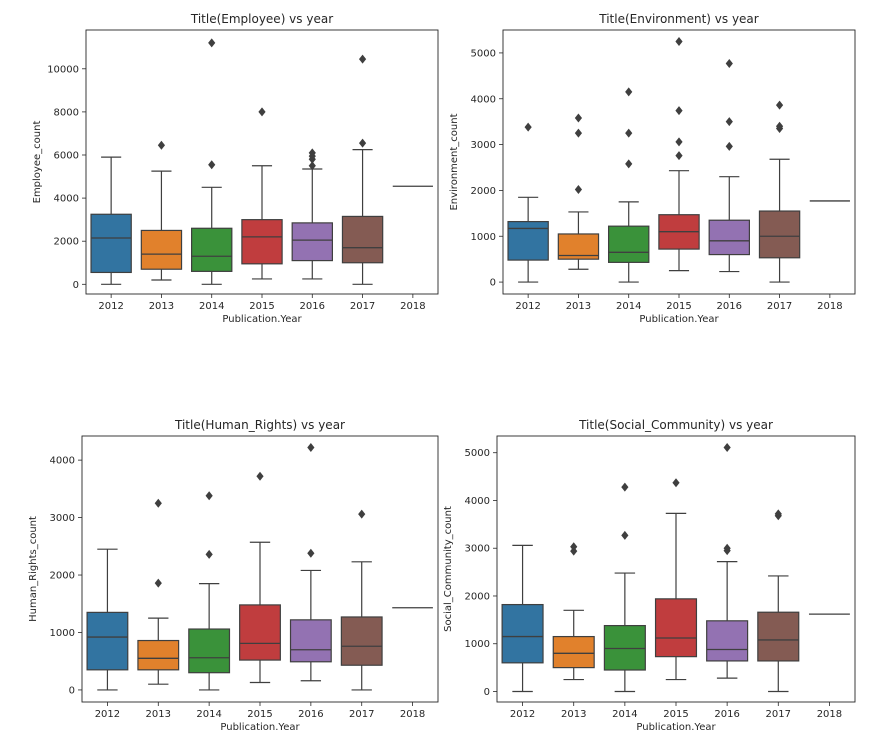 Image resolution: width=886 pixels, height=738 pixels. Describe the element at coordinates (211, 306) in the screenshot. I see `chart-1-xtick-label: 2014` at that location.